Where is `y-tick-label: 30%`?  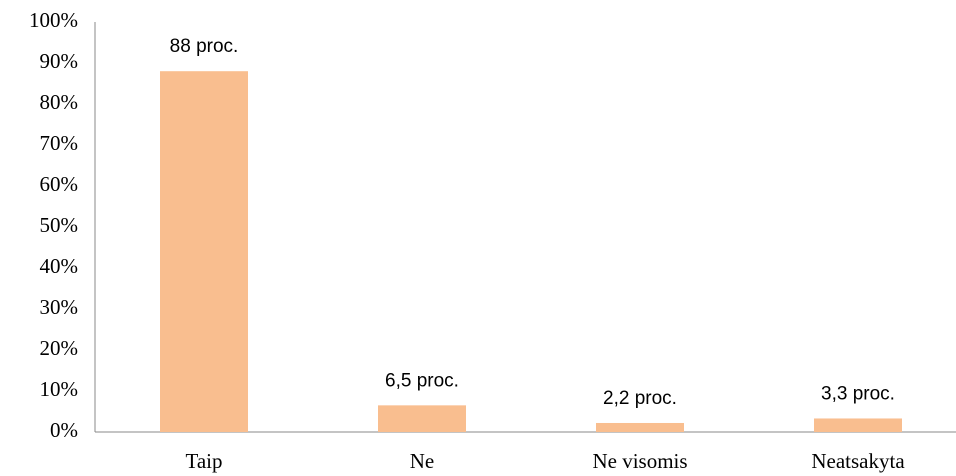 y-tick-label: 30% is located at coordinates (59, 307).